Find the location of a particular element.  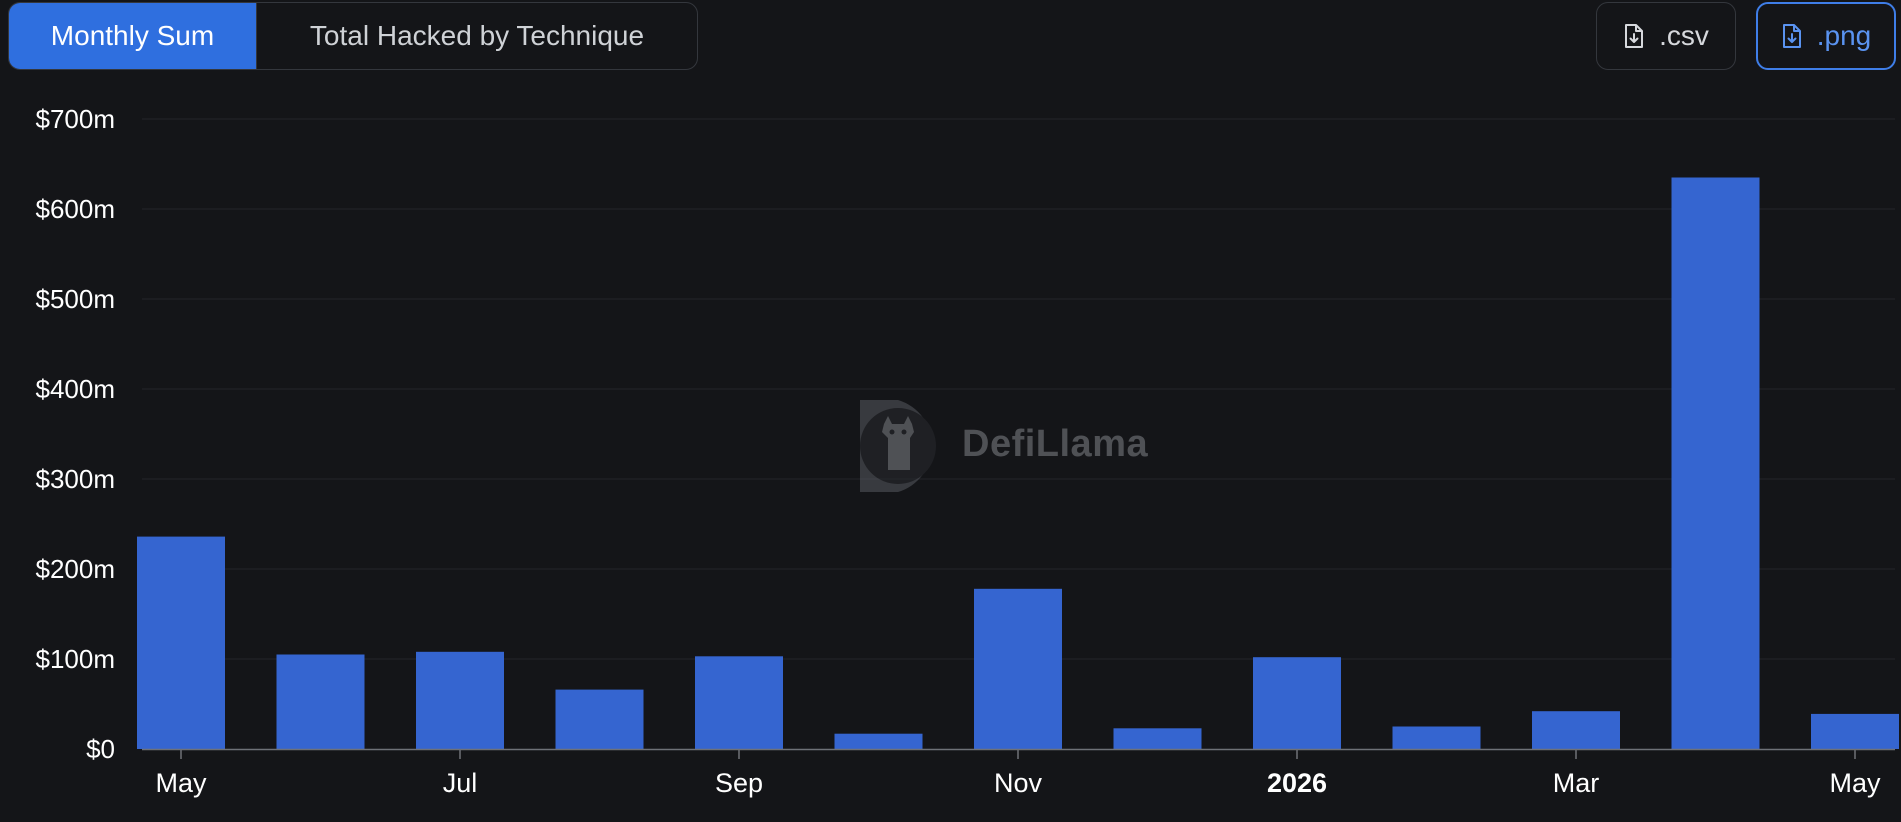

chart-mode-tabs: Monthly Sum Total Hacked by Technique is located at coordinates (353, 36).